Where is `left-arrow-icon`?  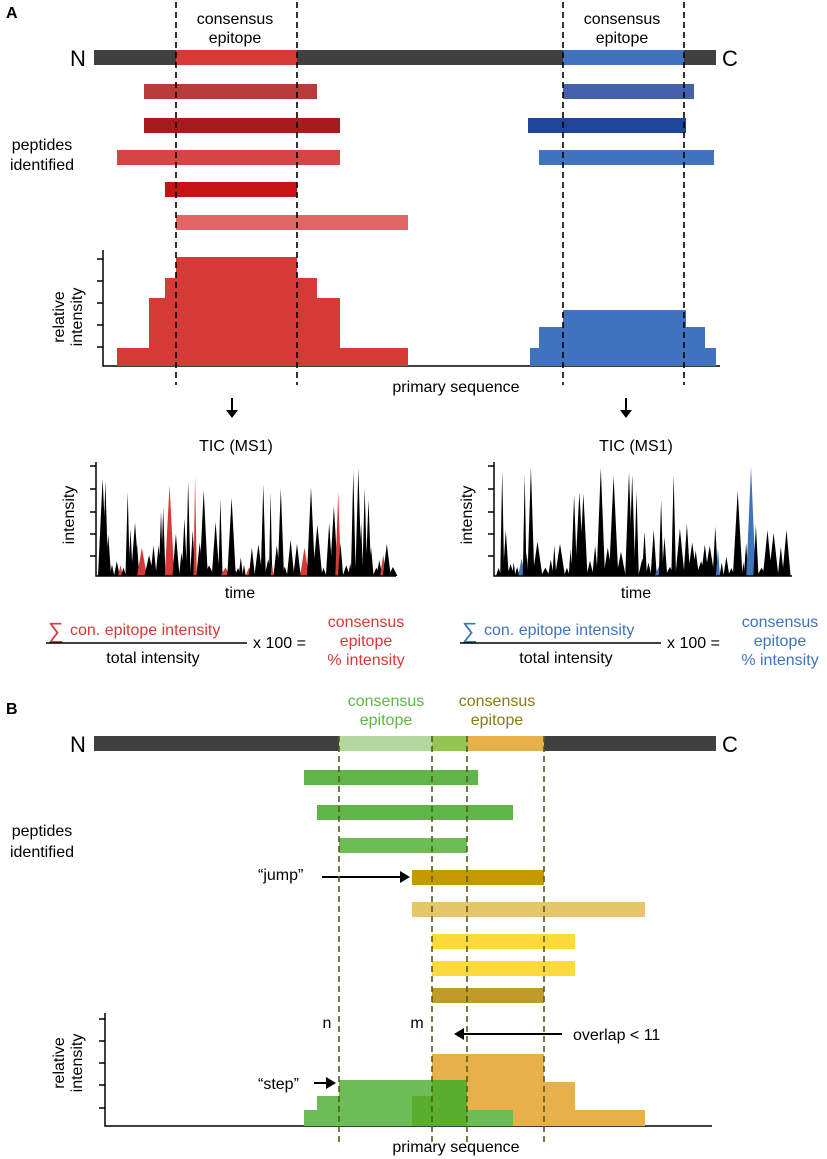 left-arrow-icon is located at coordinates (508, 1034).